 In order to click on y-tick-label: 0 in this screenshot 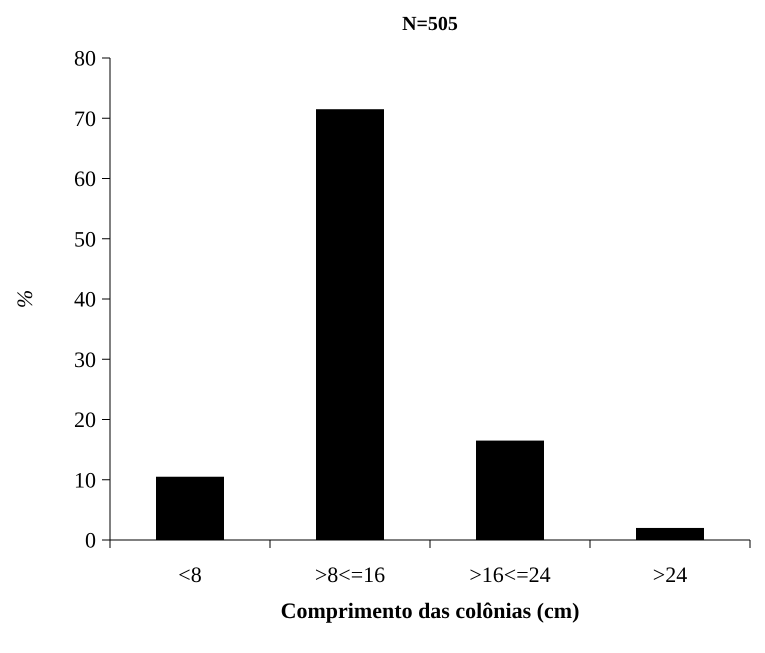, I will do `click(90, 540)`.